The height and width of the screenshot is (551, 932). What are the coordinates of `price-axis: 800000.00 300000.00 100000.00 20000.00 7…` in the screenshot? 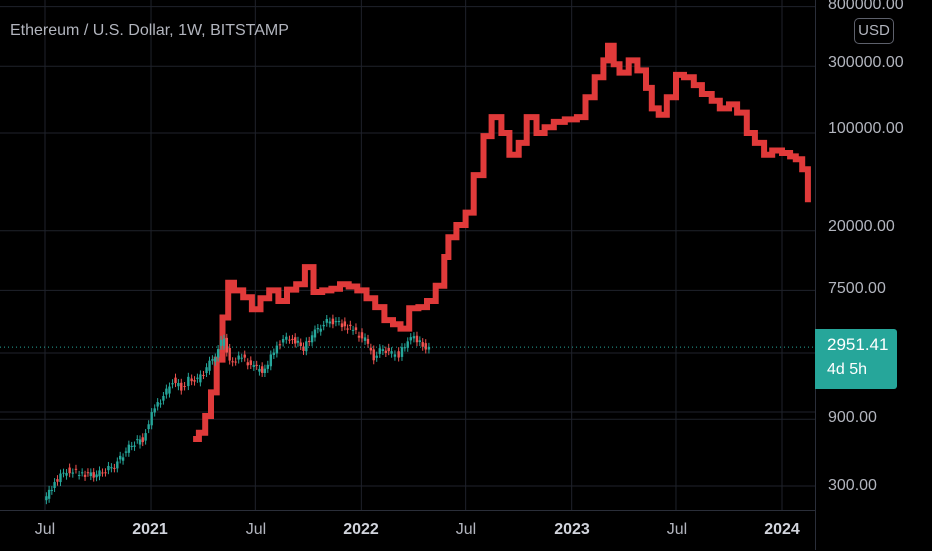 It's located at (873, 275).